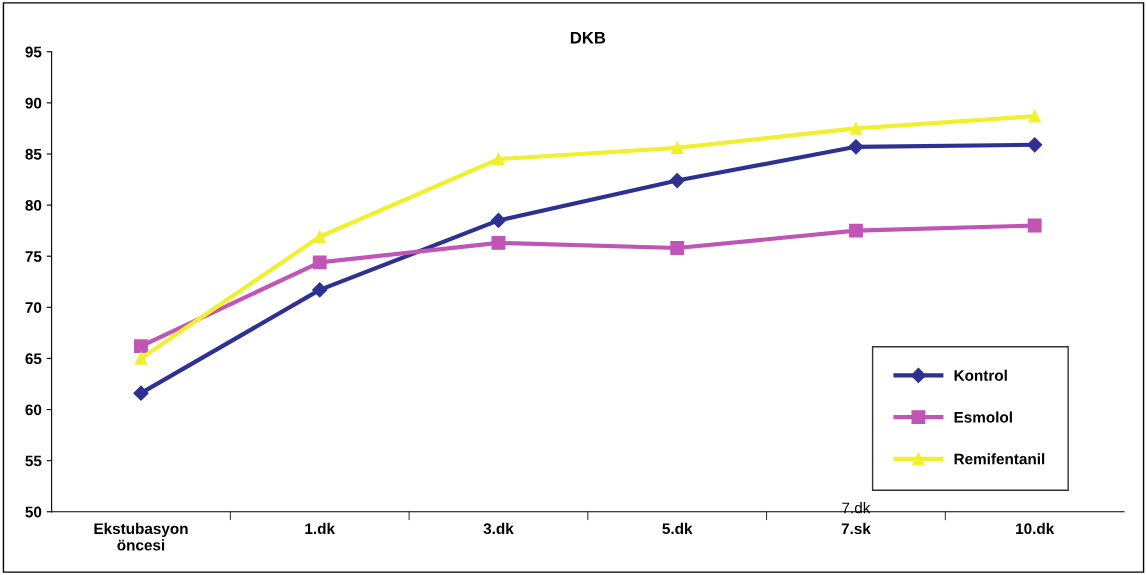 The image size is (1147, 575). I want to click on legend-label: Kontrol, so click(980, 375).